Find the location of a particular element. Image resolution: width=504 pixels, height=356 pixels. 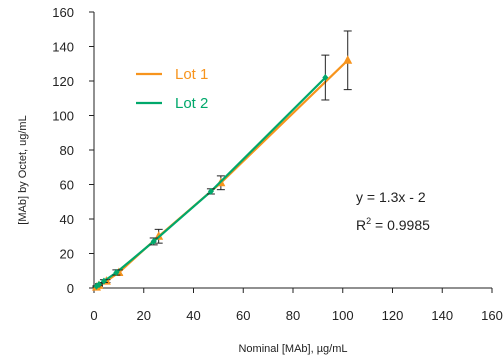

x-tick-label: 60 is located at coordinates (243, 315).